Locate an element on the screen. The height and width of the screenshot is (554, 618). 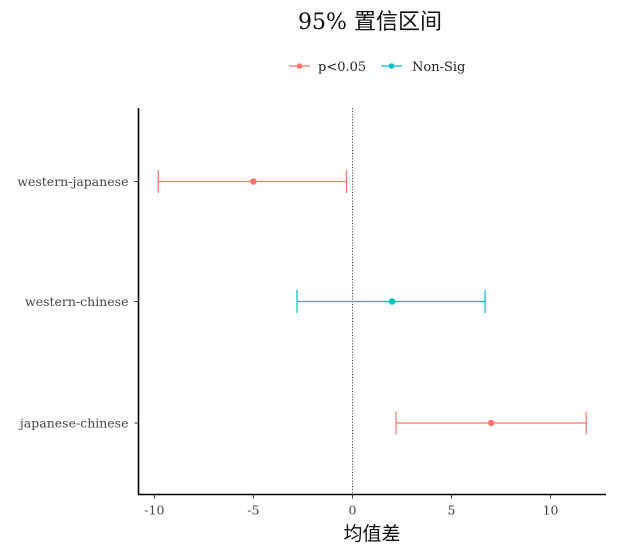
legend-item-nonsig: Non-Sig is located at coordinates (423, 67).